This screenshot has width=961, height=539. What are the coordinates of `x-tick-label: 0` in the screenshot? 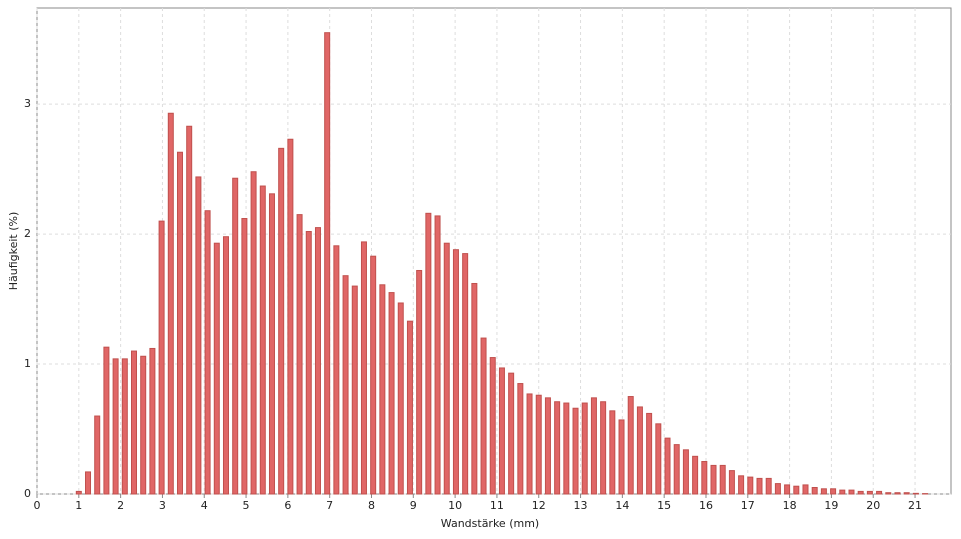 It's located at (37, 505).